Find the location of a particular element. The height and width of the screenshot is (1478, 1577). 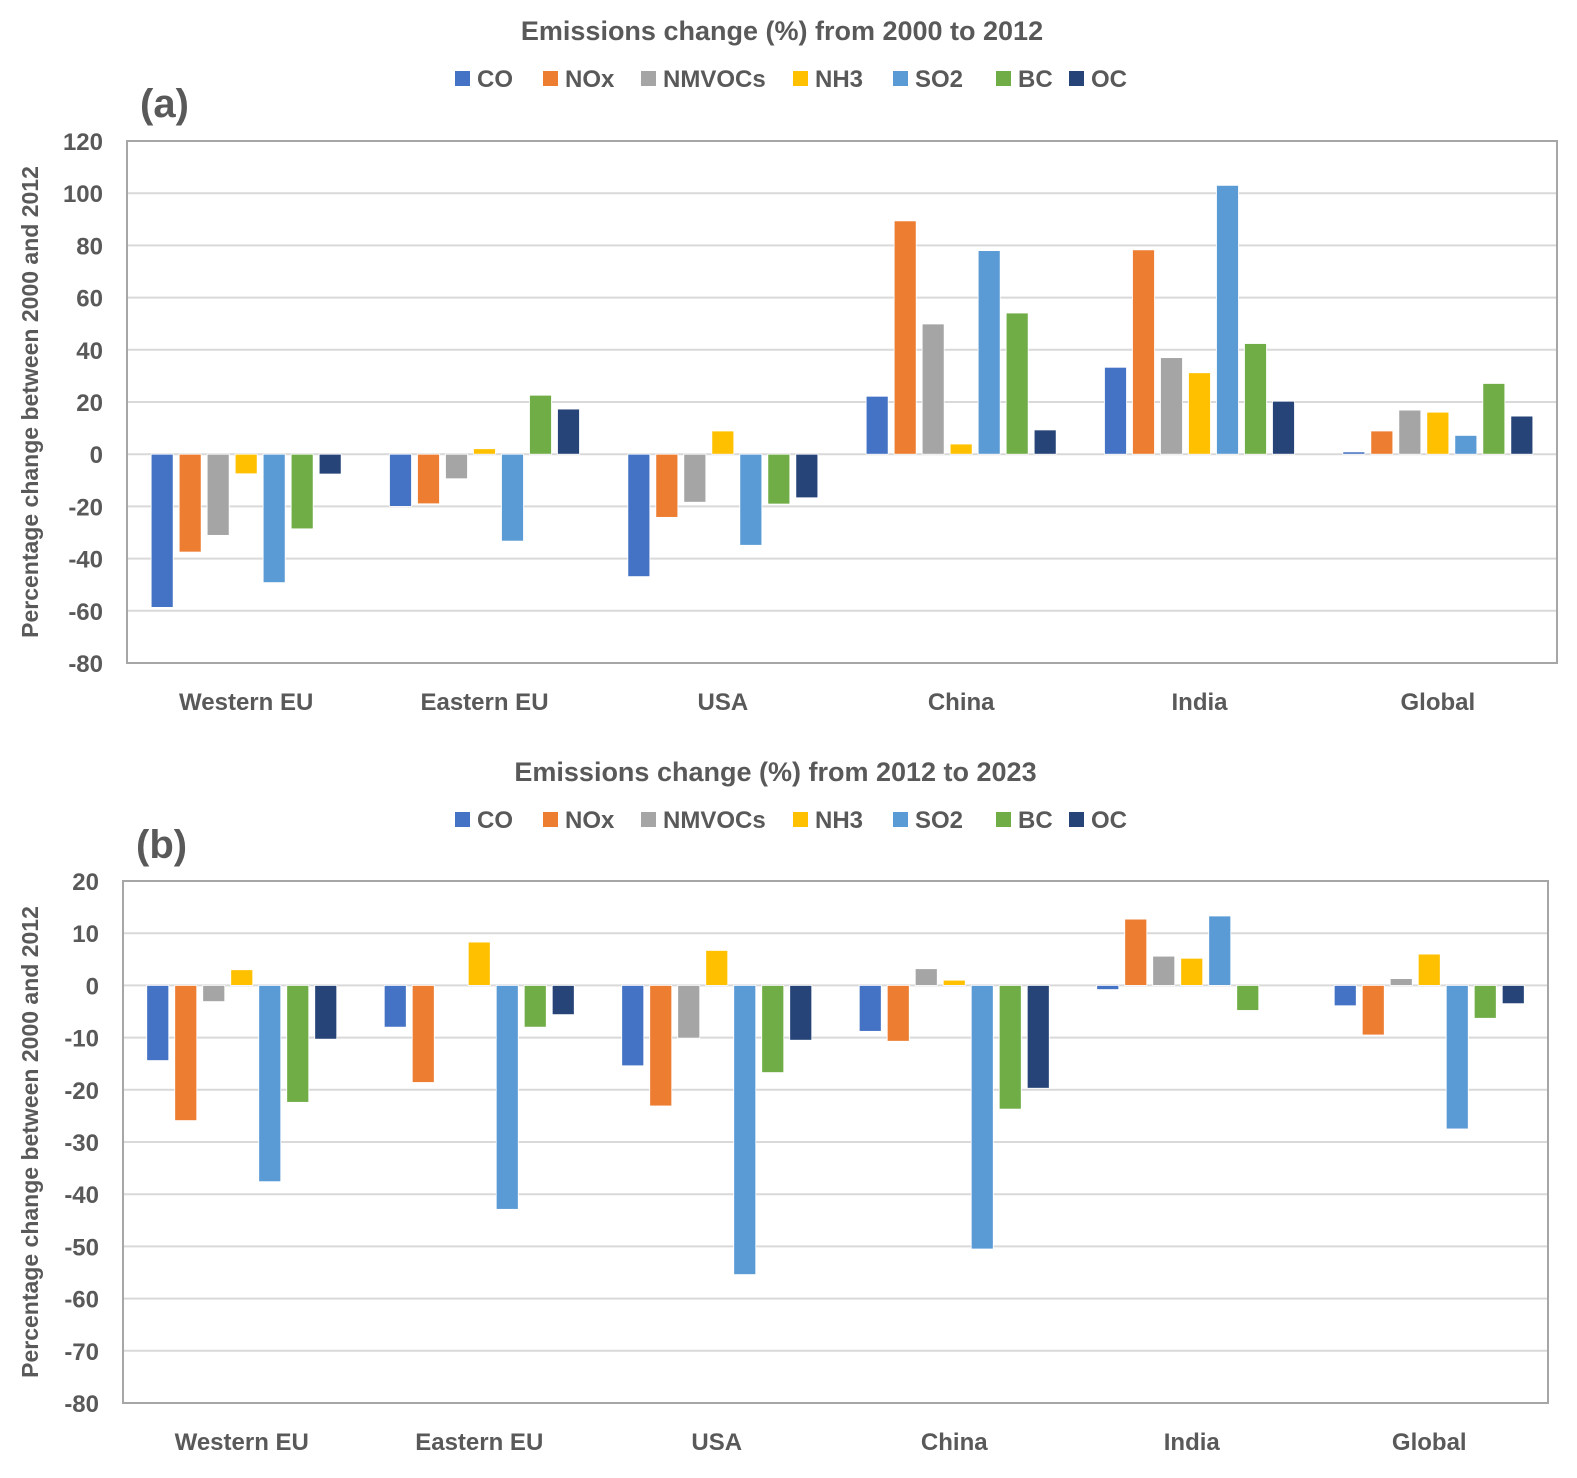

bar-nh3-india is located at coordinates (1199, 413).